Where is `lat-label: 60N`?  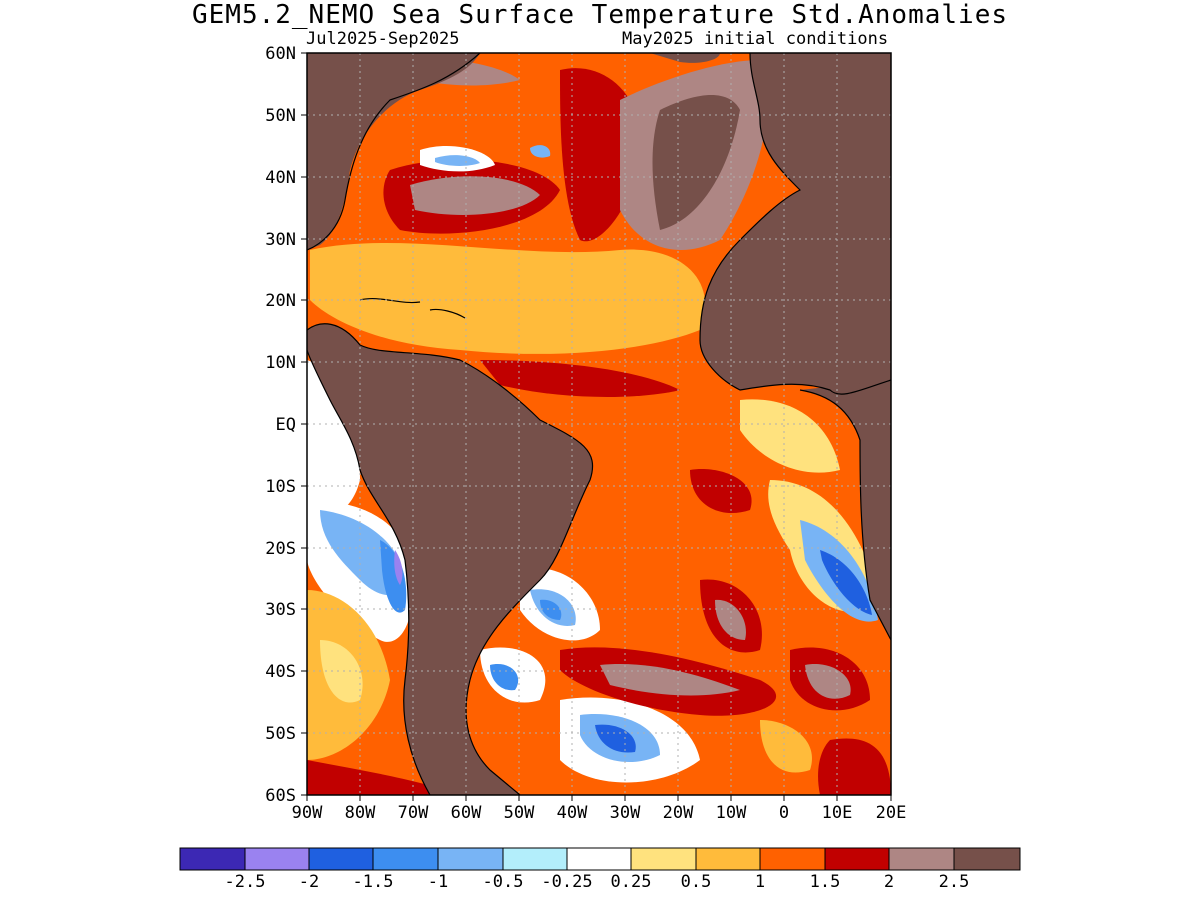
lat-label: 60N is located at coordinates (280, 54).